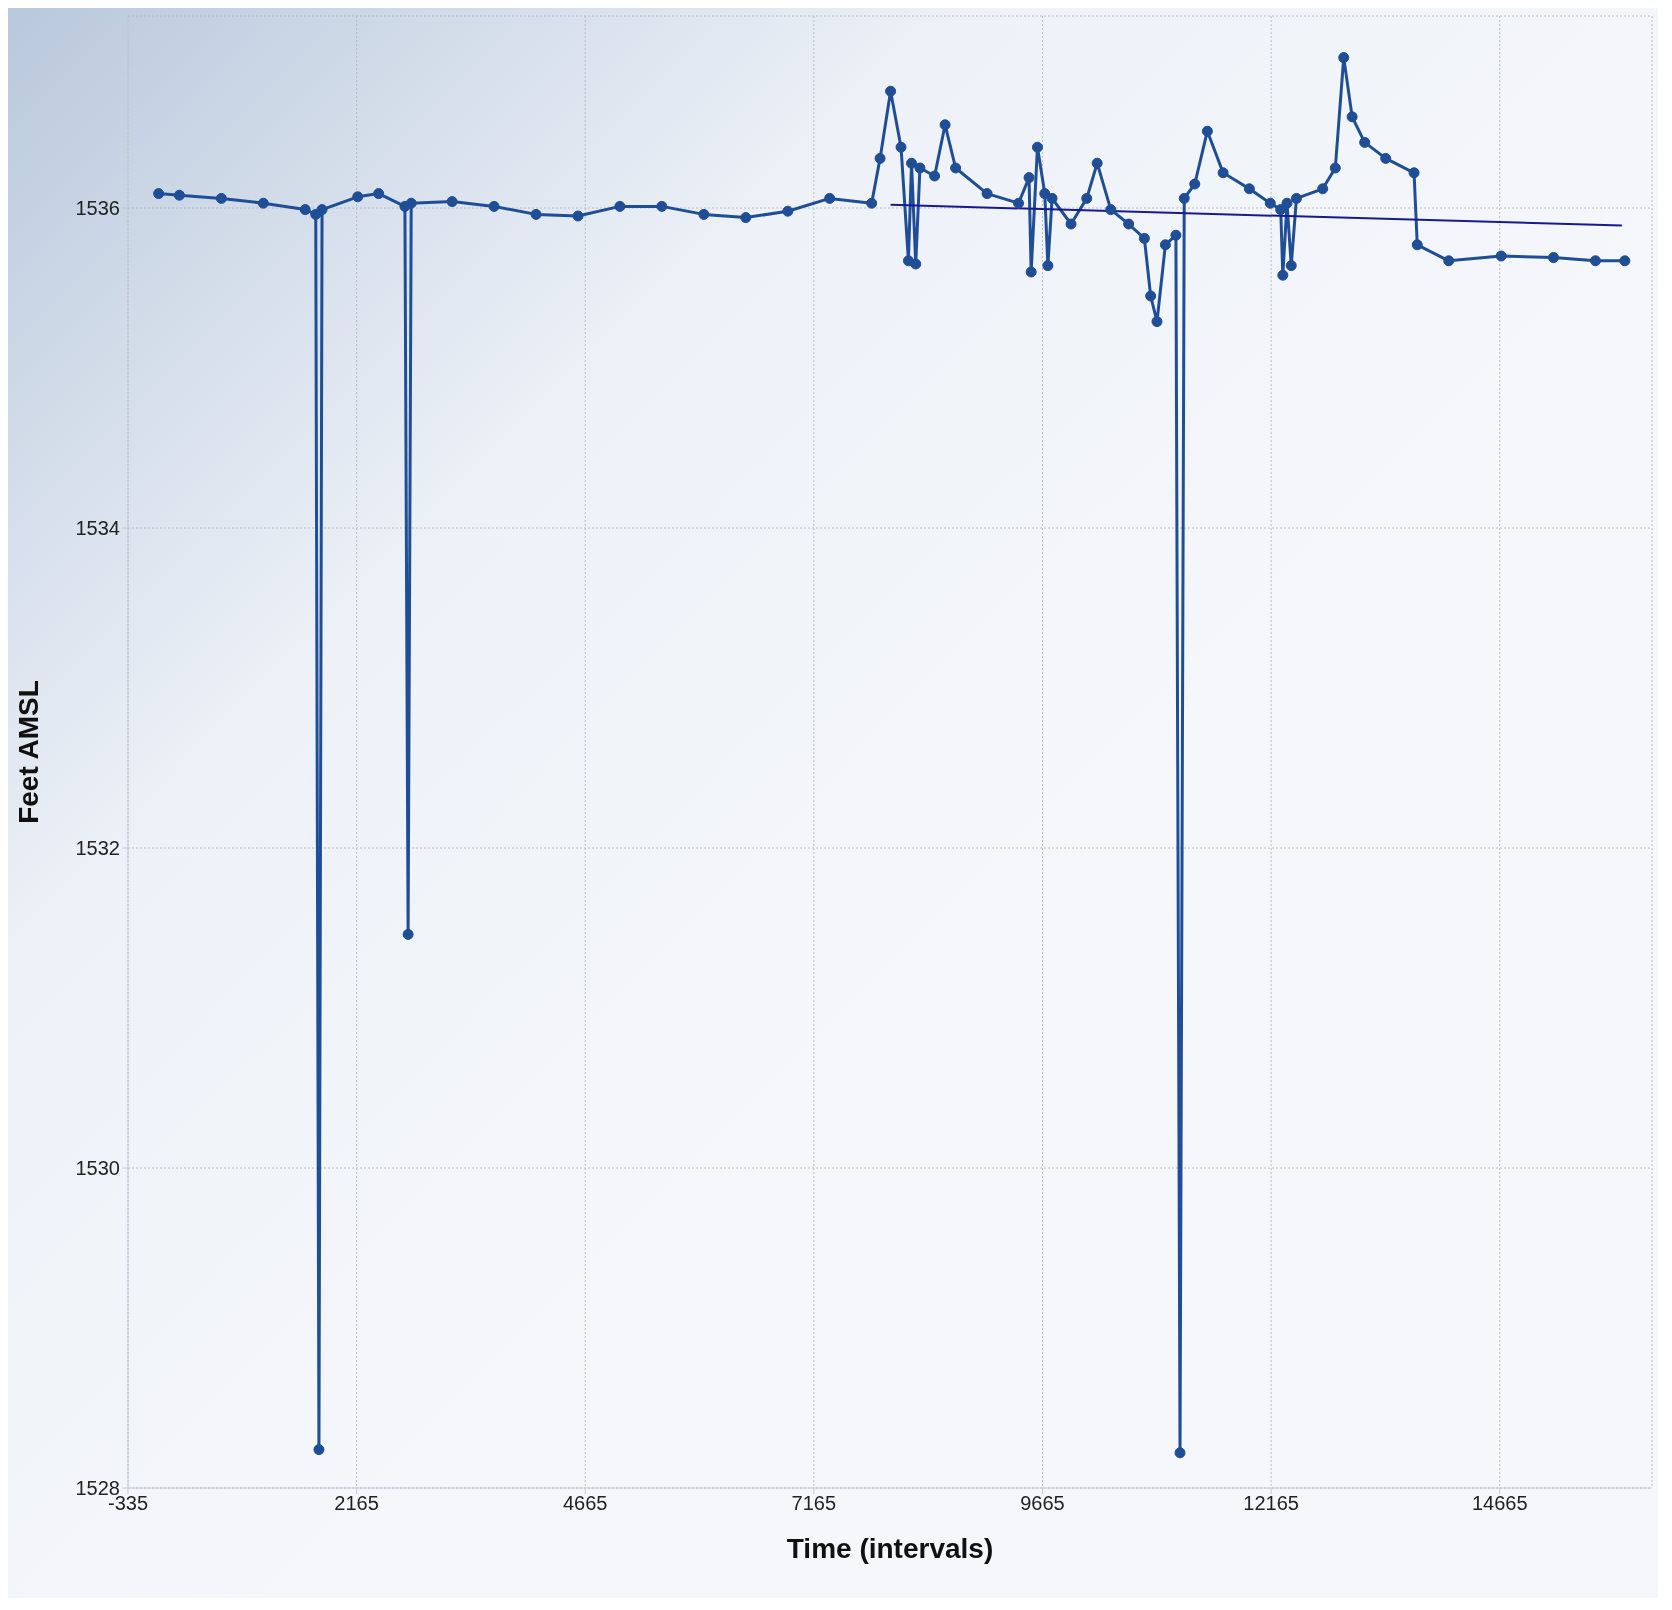  I want to click on y-tick-label: 1530, so click(97, 1168).